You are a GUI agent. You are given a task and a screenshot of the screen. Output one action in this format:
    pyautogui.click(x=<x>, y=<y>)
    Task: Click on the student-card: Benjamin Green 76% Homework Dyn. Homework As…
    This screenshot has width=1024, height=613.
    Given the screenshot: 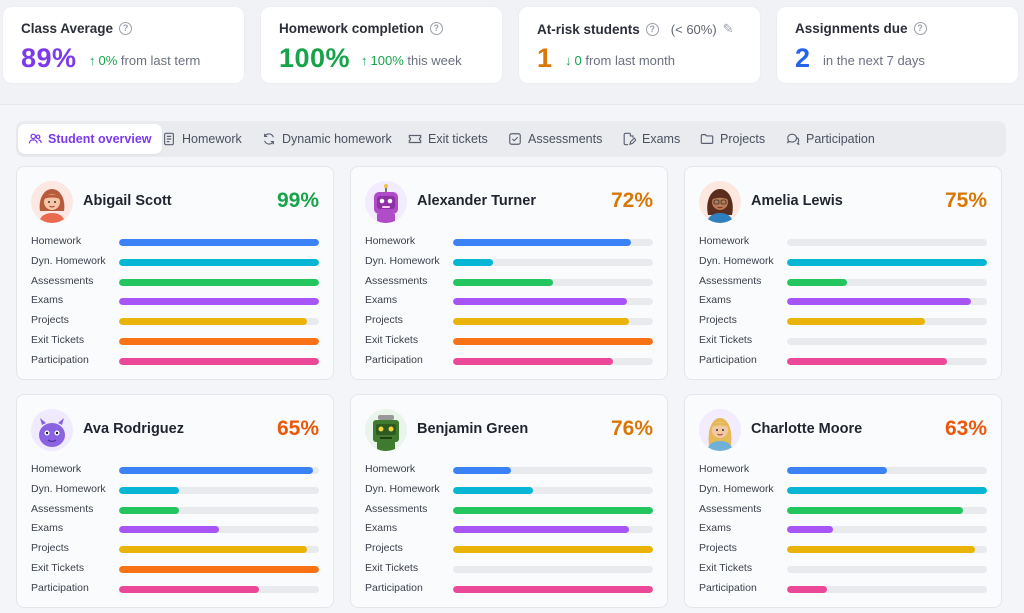 What is the action you would take?
    pyautogui.click(x=509, y=501)
    